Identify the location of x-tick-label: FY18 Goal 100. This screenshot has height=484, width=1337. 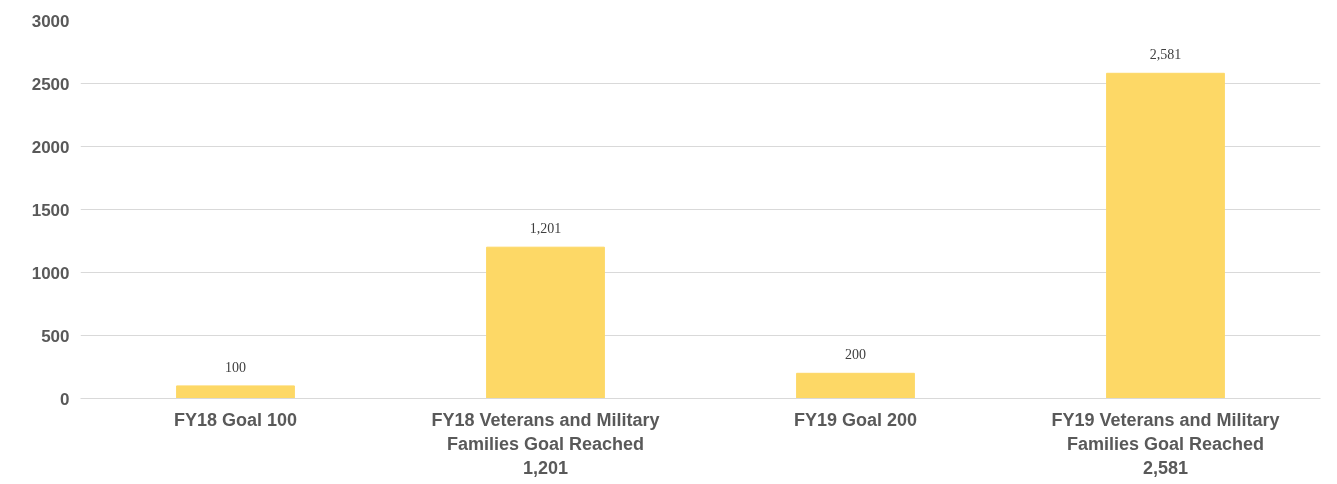
(235, 419).